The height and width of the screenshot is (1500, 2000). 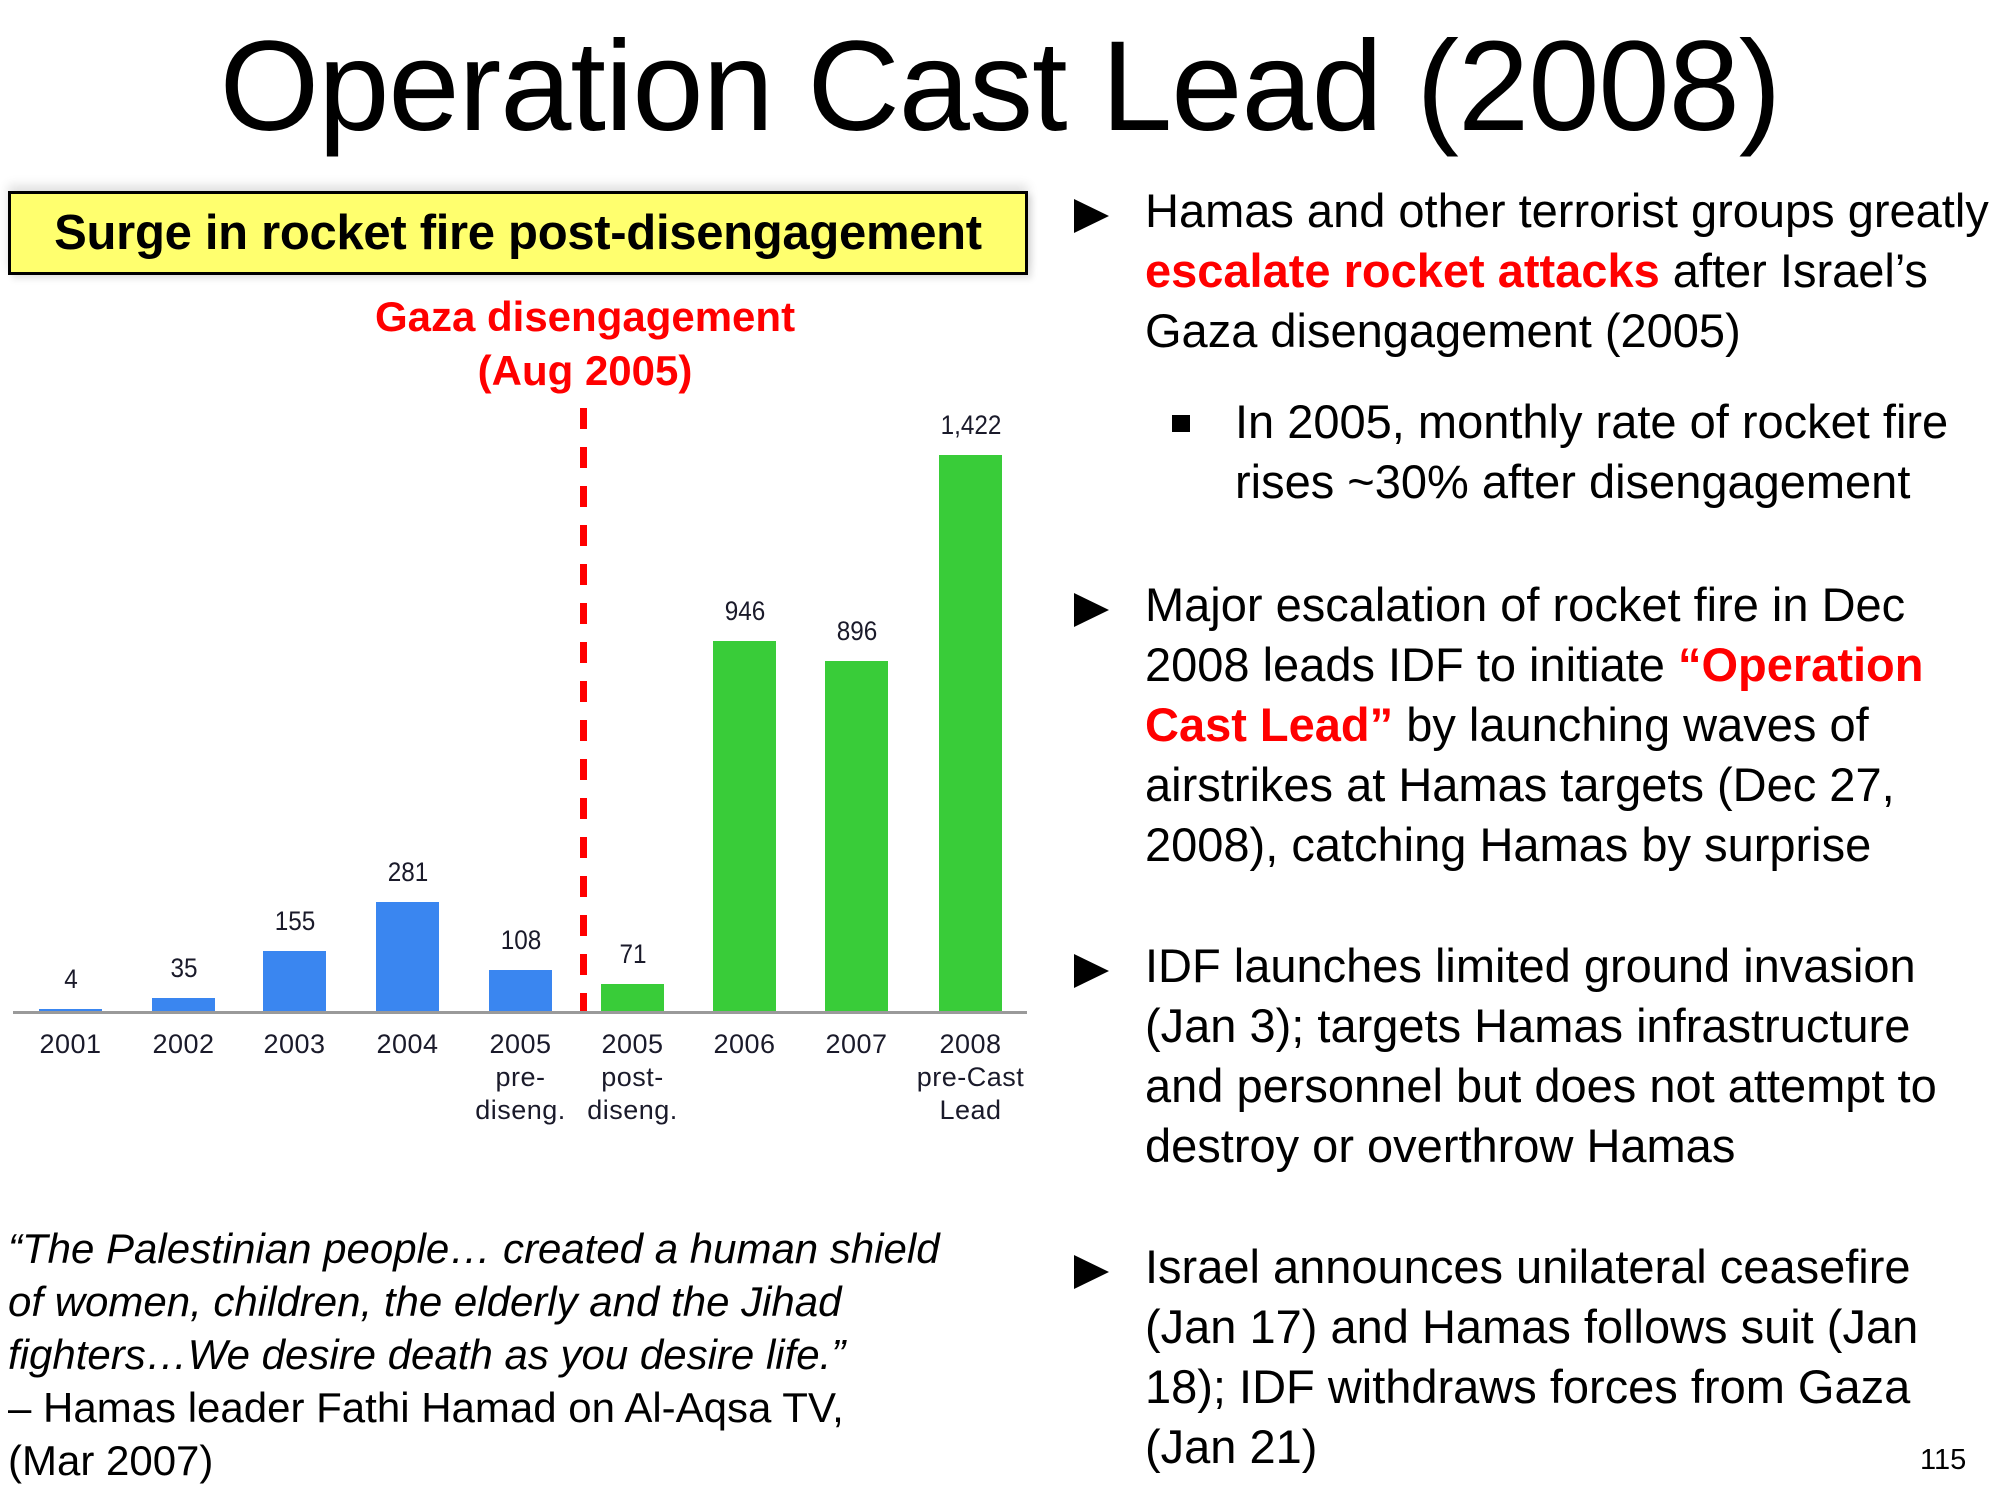 I want to click on bar-value-label: 108, so click(x=520, y=939).